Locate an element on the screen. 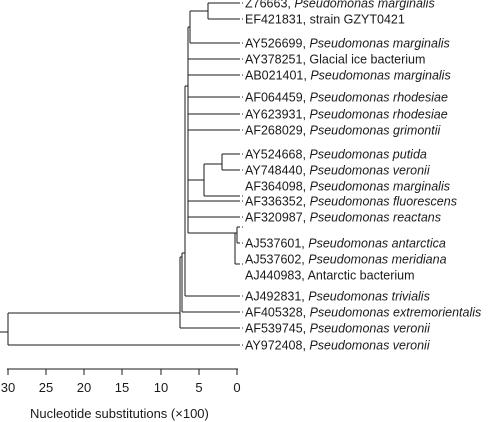 Image resolution: width=500 pixels, height=422 pixels. leaf-accession: AF320987, is located at coordinates (277, 218).